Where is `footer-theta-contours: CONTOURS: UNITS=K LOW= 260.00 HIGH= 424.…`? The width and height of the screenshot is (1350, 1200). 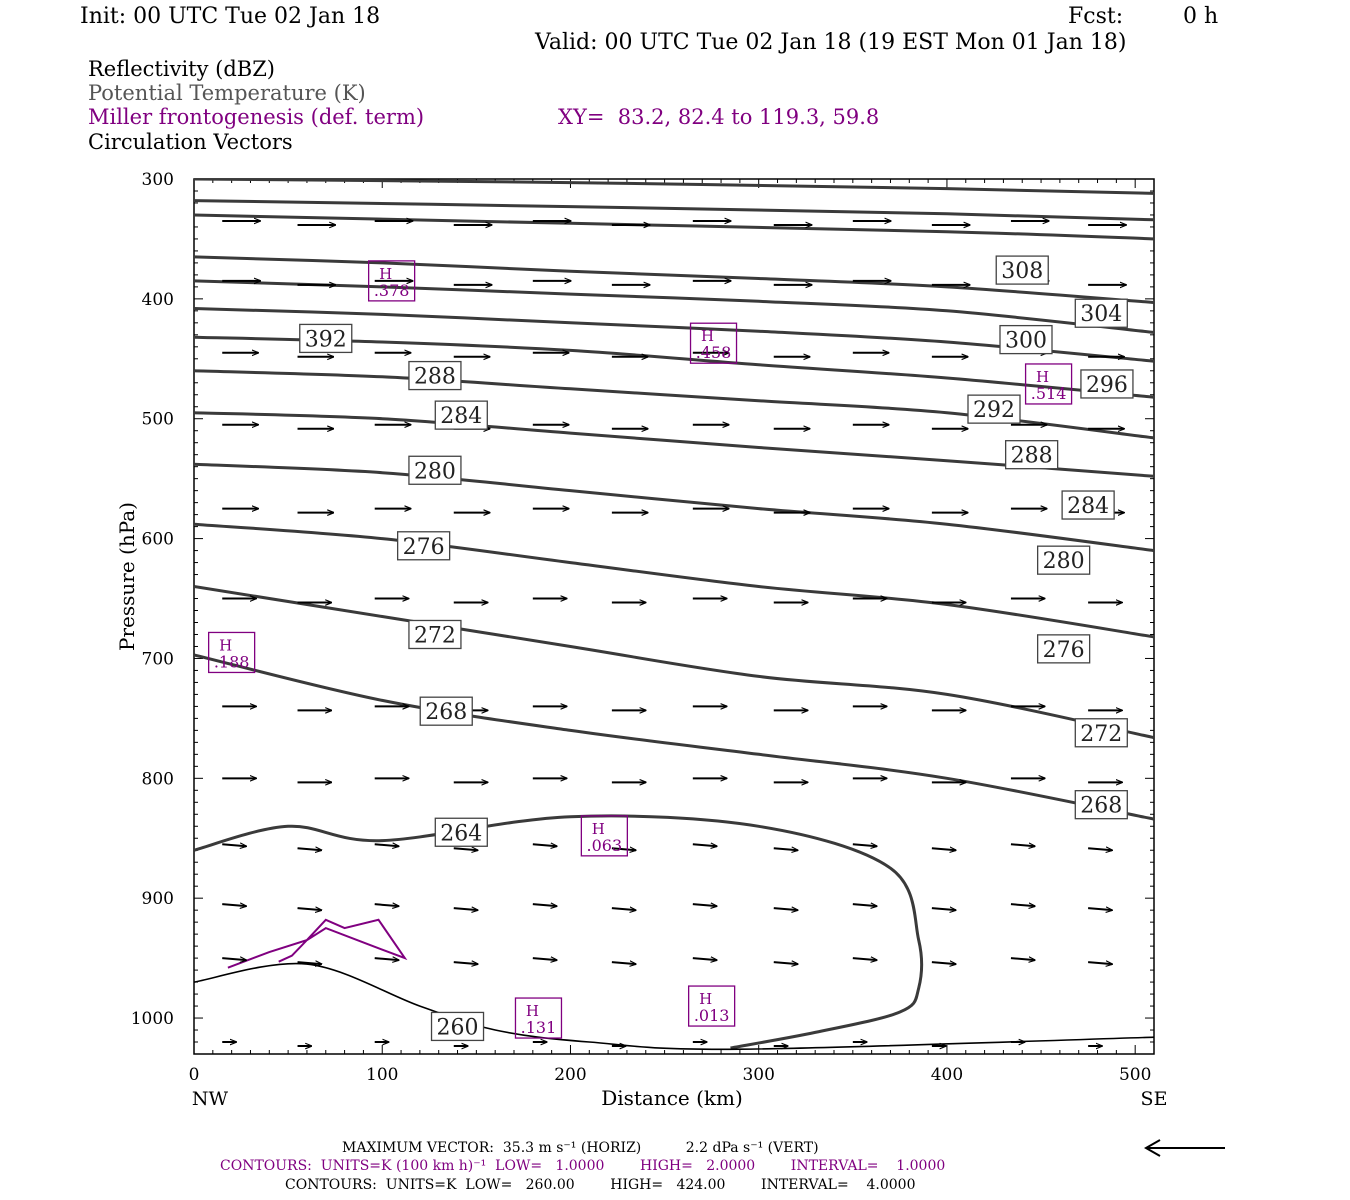
footer-theta-contours: CONTOURS: UNITS=K LOW= 260.00 HIGH= 424.… is located at coordinates (600, 1185).